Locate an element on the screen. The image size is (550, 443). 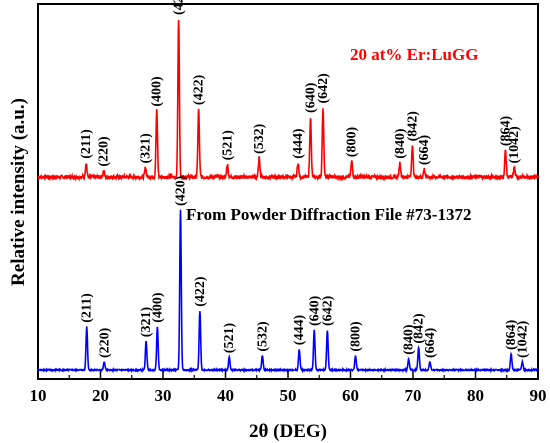
x-tick-label: 20 is located at coordinates (100, 395).